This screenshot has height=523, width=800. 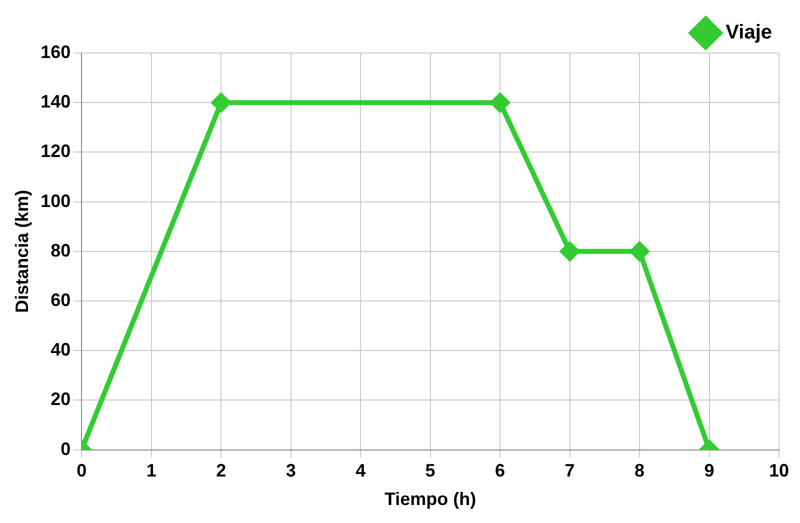 I want to click on y-tick-label: 20, so click(x=60, y=399).